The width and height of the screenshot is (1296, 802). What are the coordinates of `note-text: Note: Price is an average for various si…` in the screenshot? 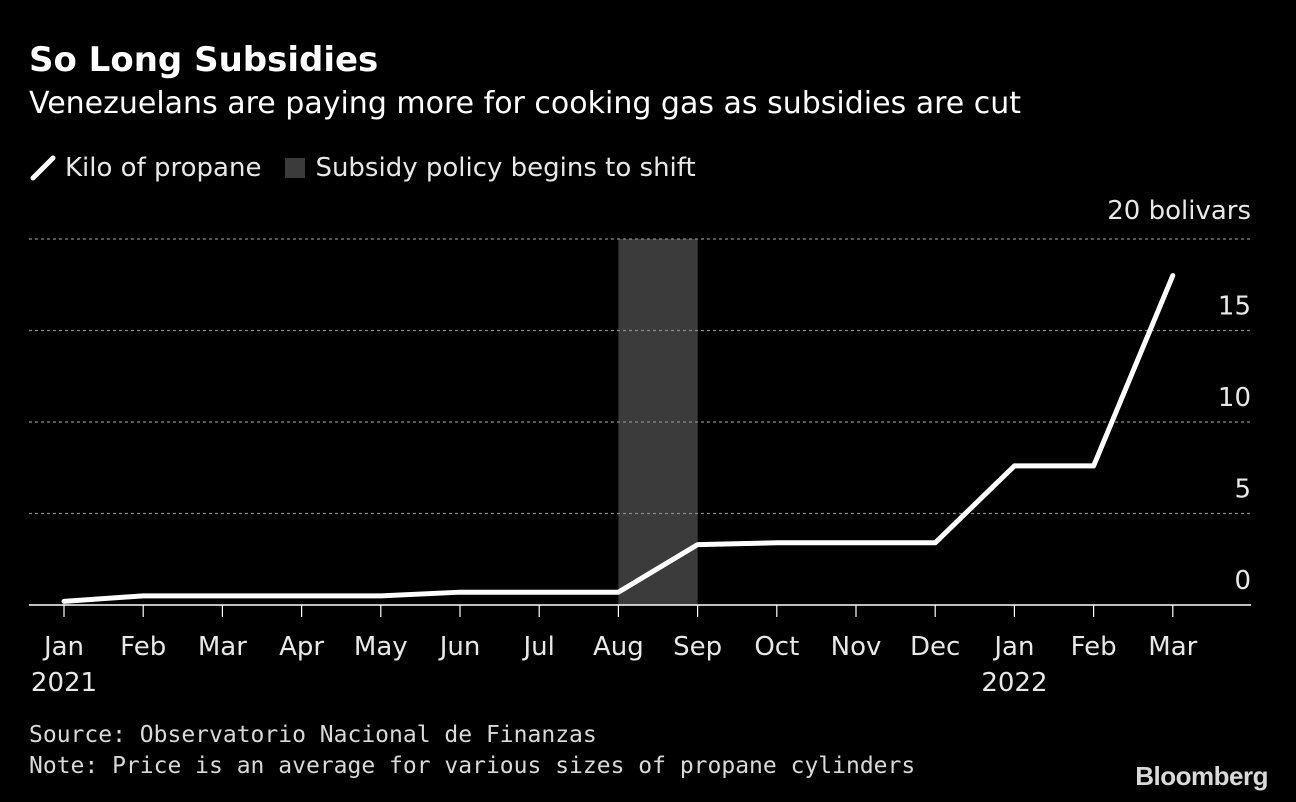 It's located at (472, 766).